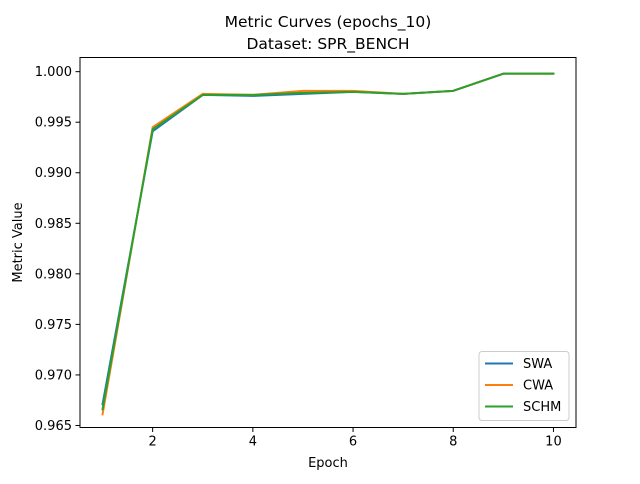 The image size is (640, 484). I want to click on x-tick-label: 8, so click(453, 442).